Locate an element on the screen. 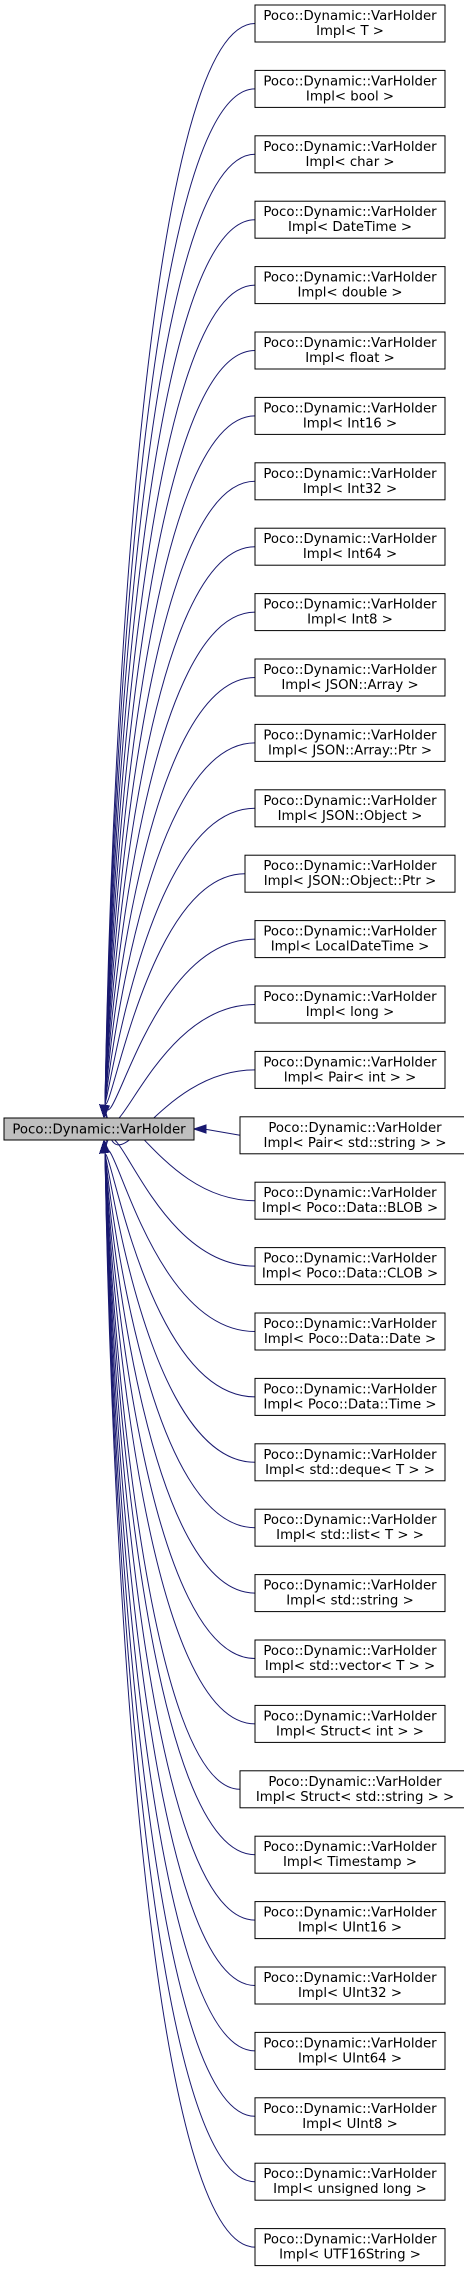 The image size is (464, 2273). derived-class-label-line2: Impl< Pair< int > > is located at coordinates (350, 1077).